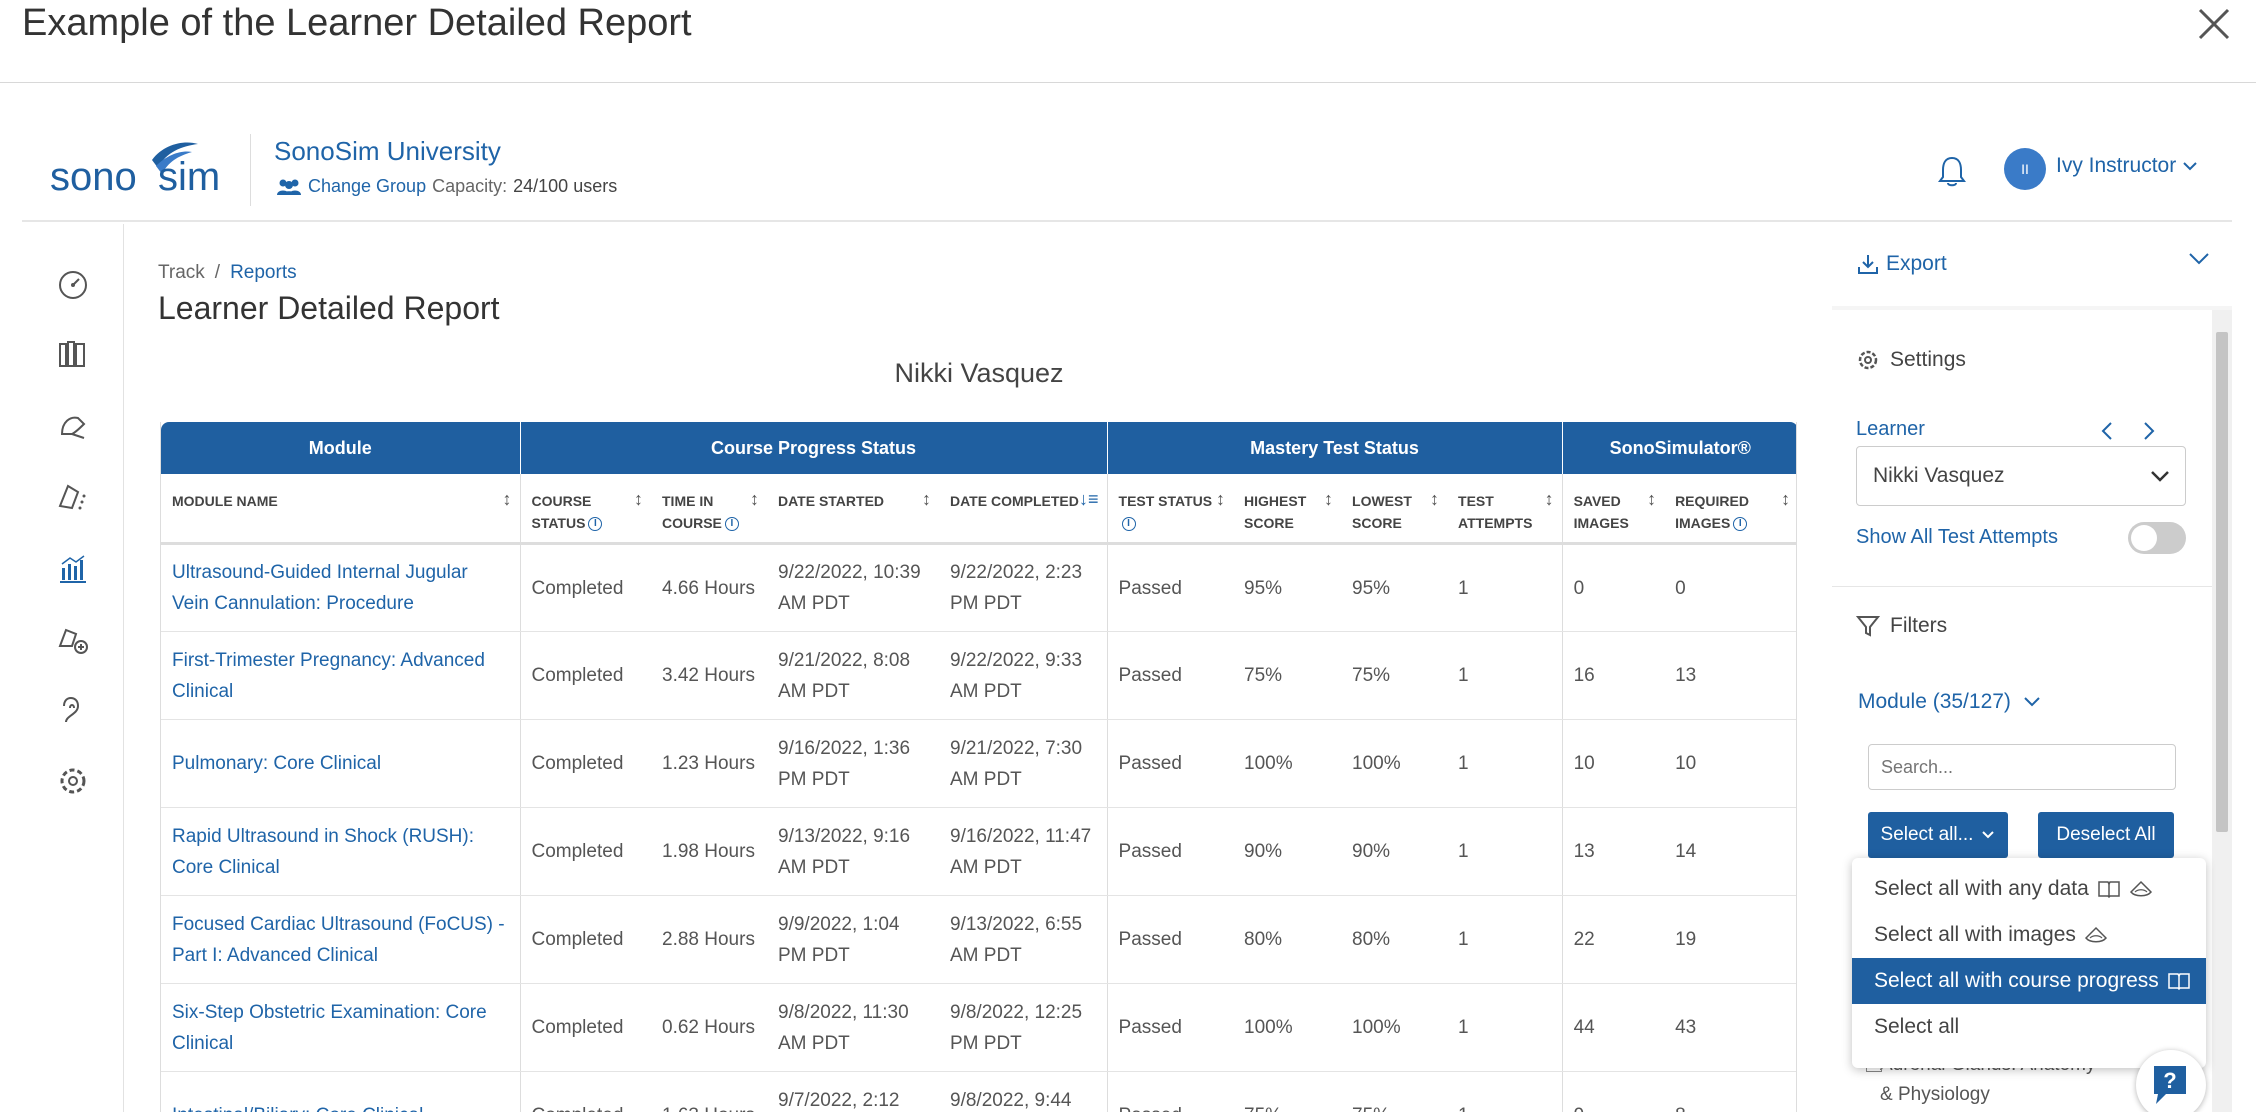  Describe the element at coordinates (709, 675) in the screenshot. I see `cell-time-in-course: 3.42 Hours` at that location.